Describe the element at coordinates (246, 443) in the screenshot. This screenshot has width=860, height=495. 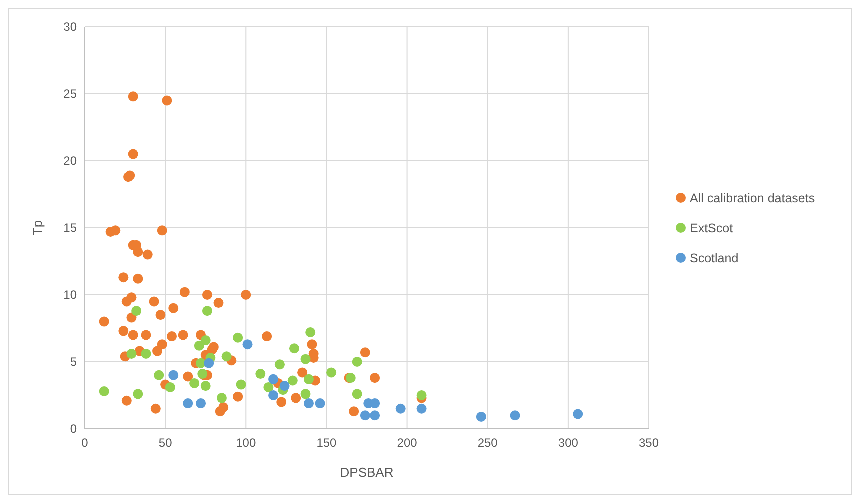
I see `x-tick-label: 100` at that location.